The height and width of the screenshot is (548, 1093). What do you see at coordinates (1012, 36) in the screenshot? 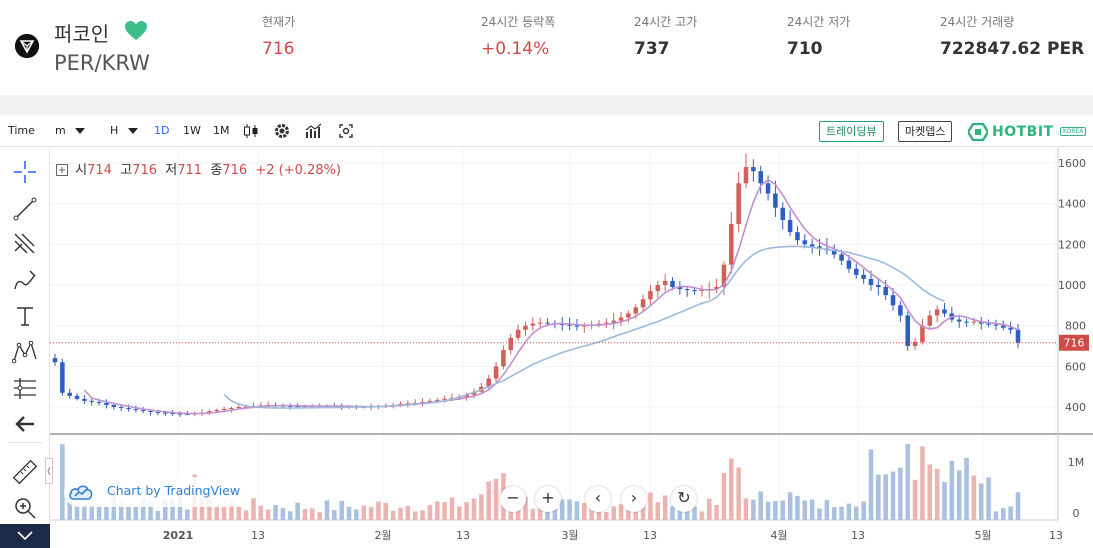
I see `stat-24h-volume: 24시간 거래량 722847.62 PER` at bounding box center [1012, 36].